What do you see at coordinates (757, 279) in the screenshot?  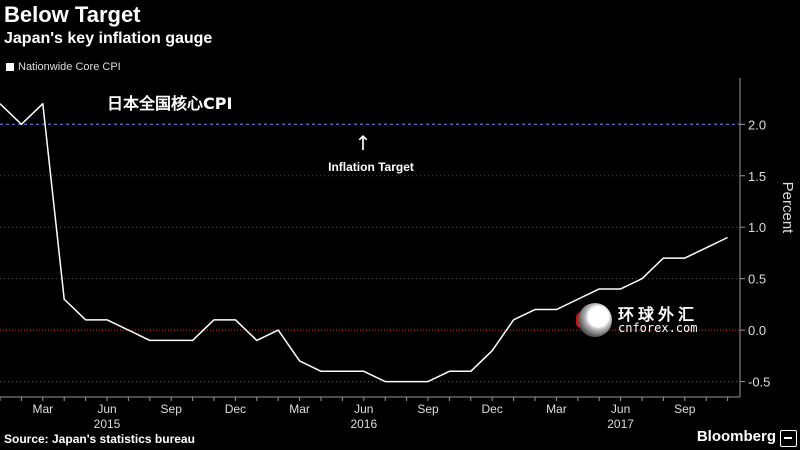 I see `y-tick-label: 0.5` at bounding box center [757, 279].